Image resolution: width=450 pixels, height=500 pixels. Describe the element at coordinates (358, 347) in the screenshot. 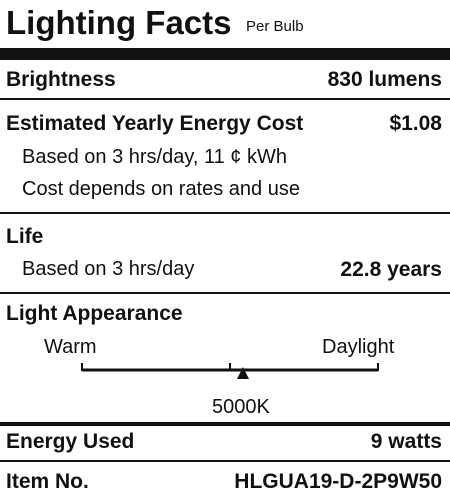

I see `scale-right: Daylight` at that location.